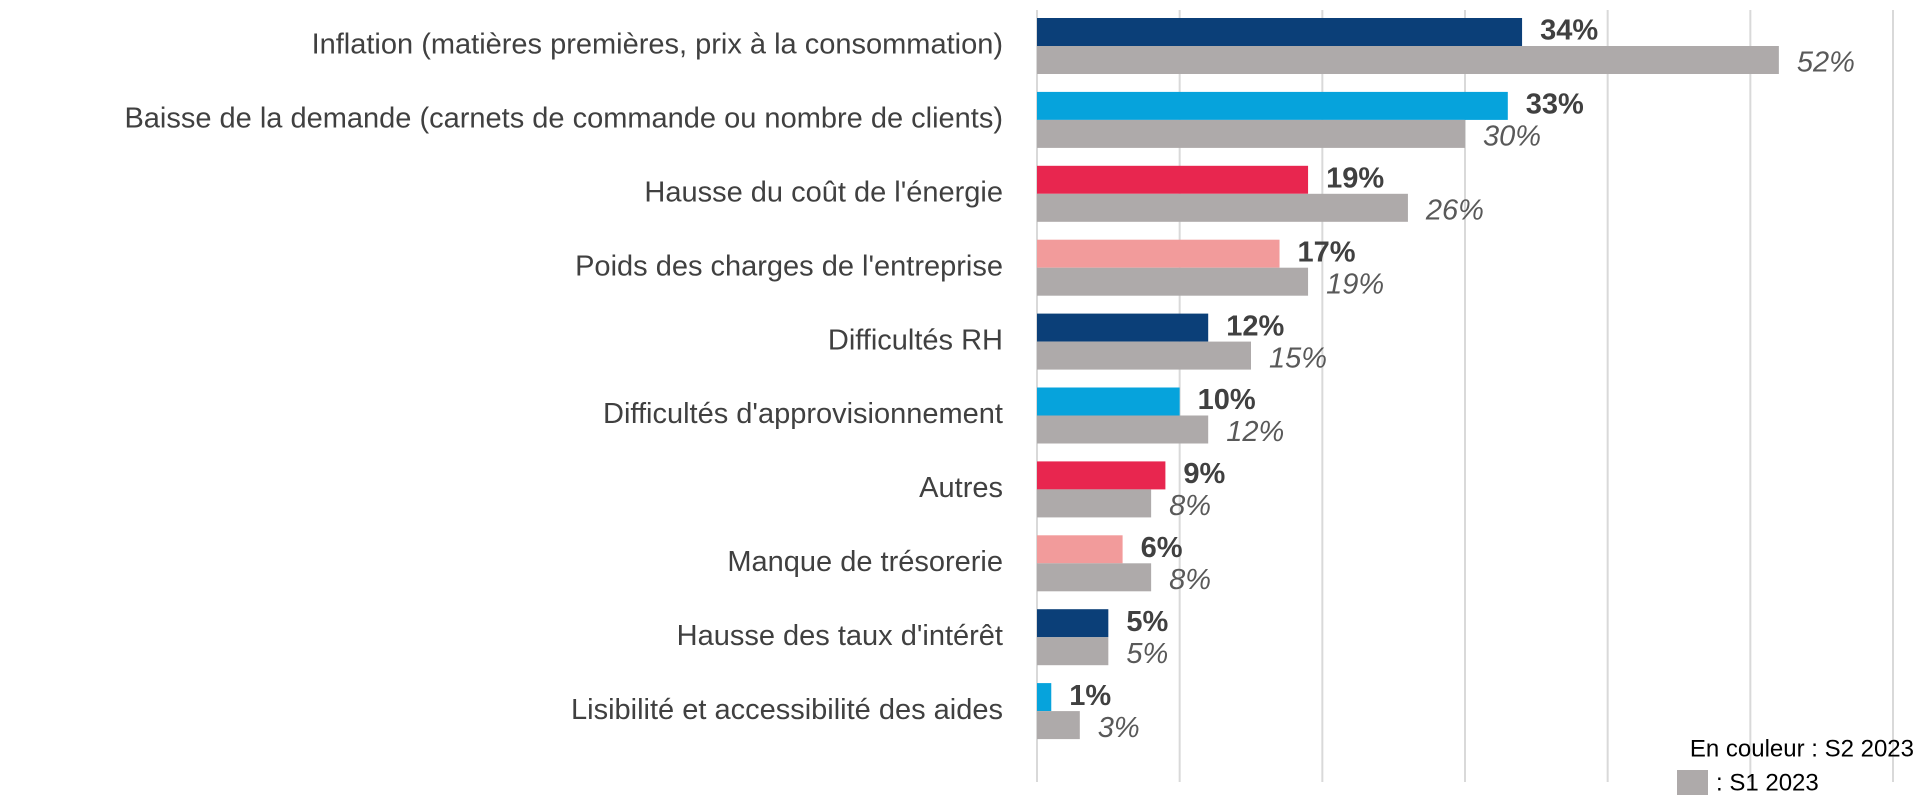 The height and width of the screenshot is (798, 1918). Describe the element at coordinates (1119, 728) in the screenshot. I see `value-label: 3%` at that location.